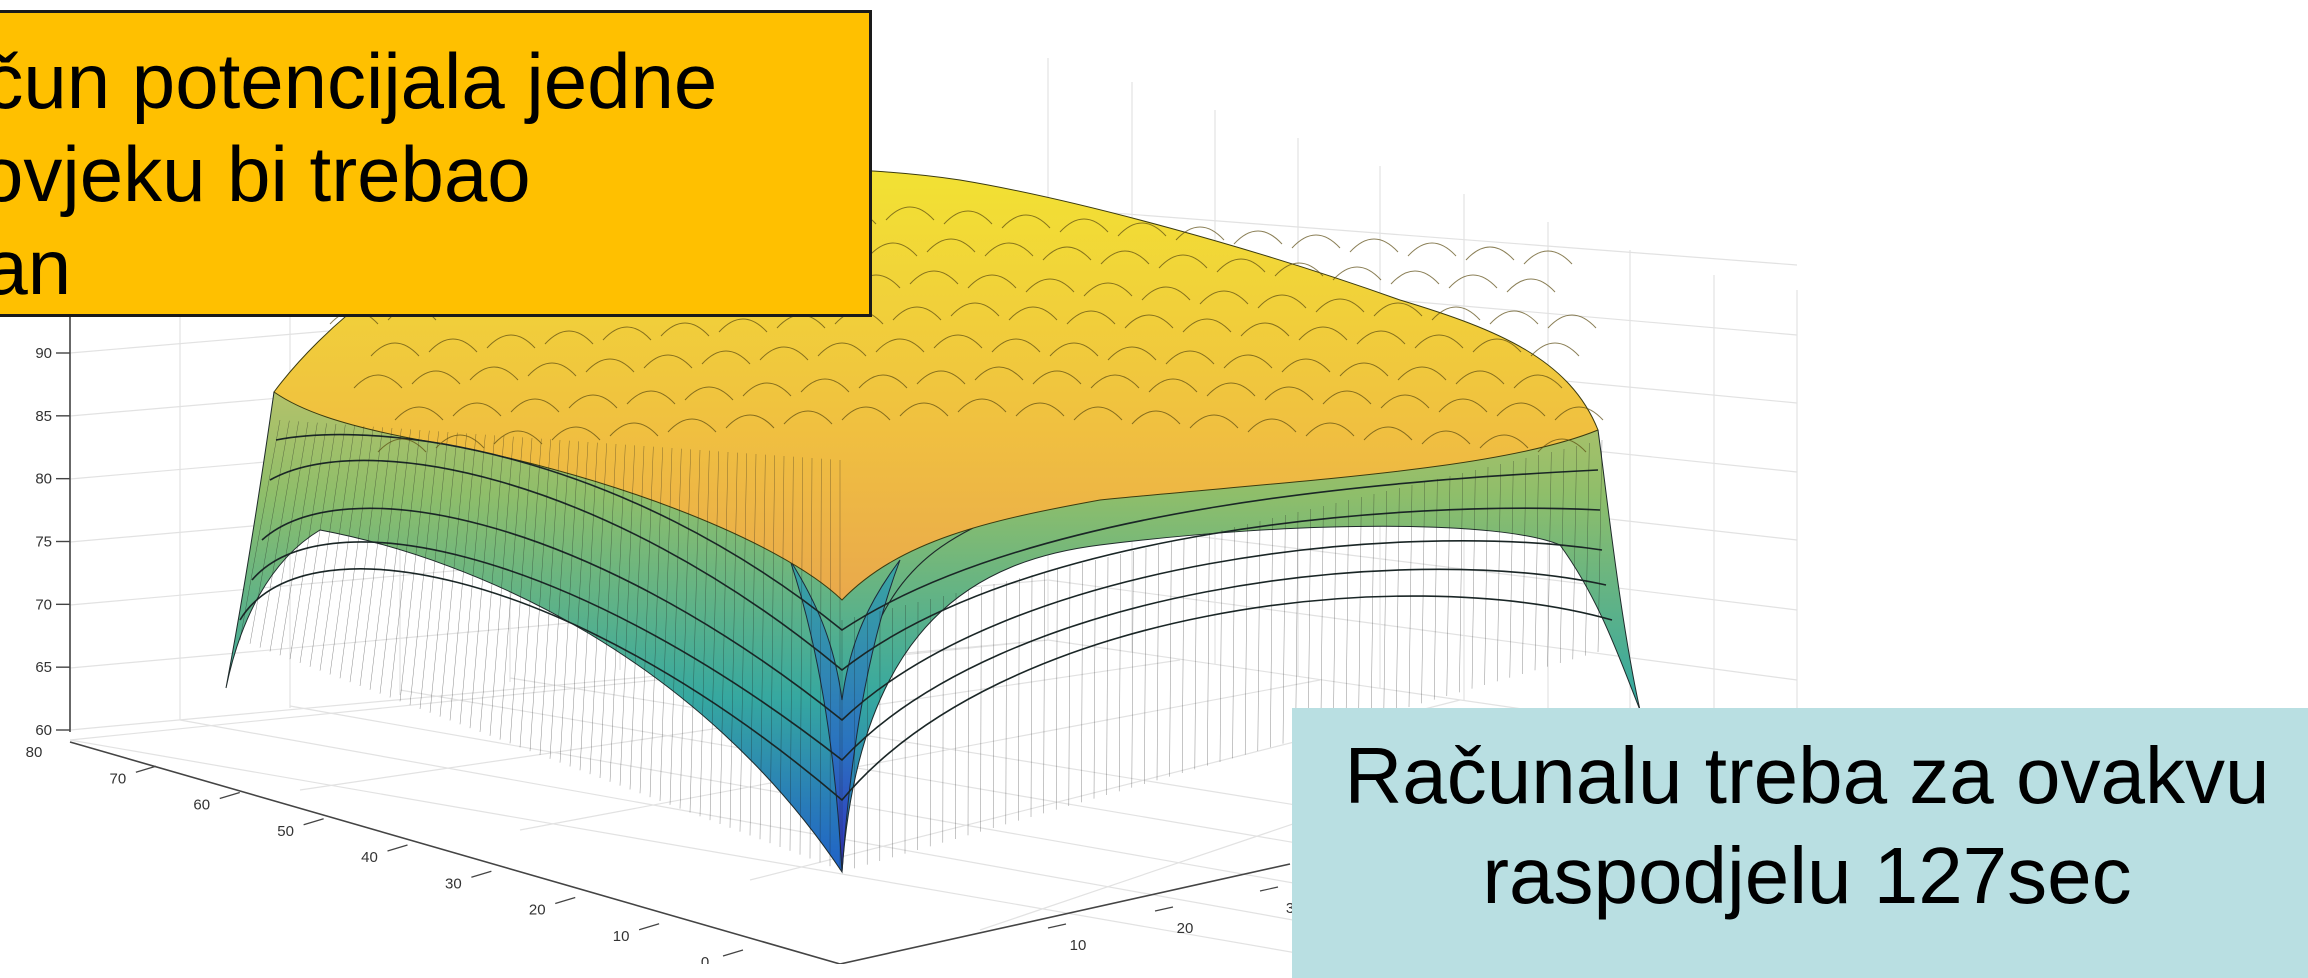 The image size is (2308, 978). I want to click on top-callout-line-2: čovjeku bi trebao, so click(434, 174).